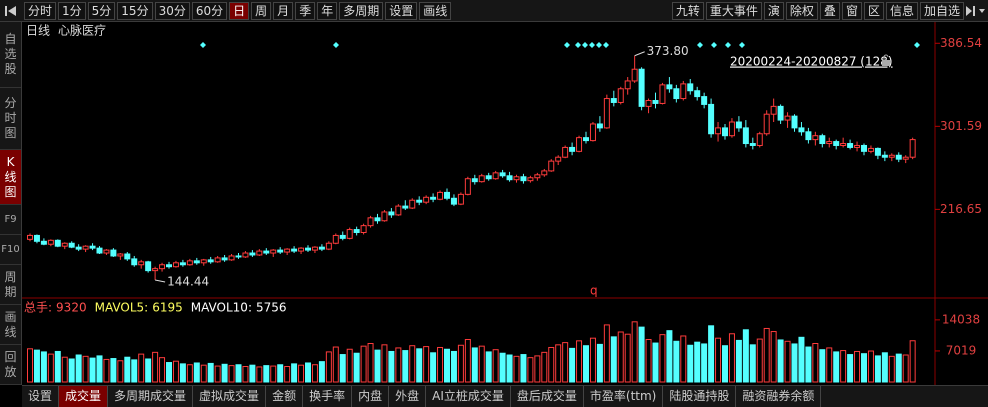  What do you see at coordinates (779, 396) in the screenshot?
I see `indicator-tab: 融资融券余额` at bounding box center [779, 396].